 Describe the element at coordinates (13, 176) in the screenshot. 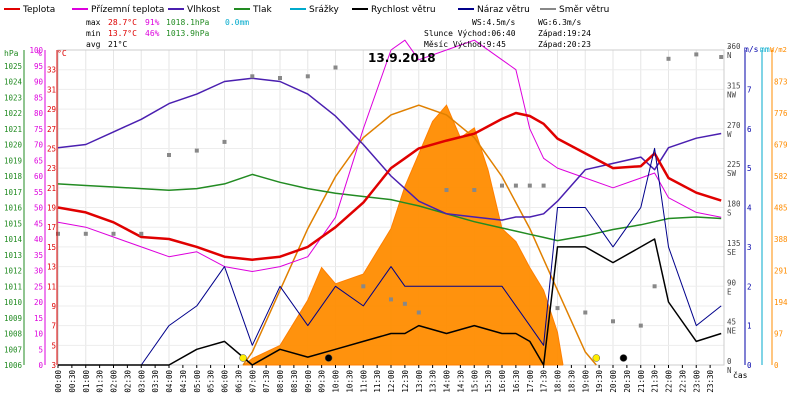

I see `hpa-tick-label: 1018` at that location.